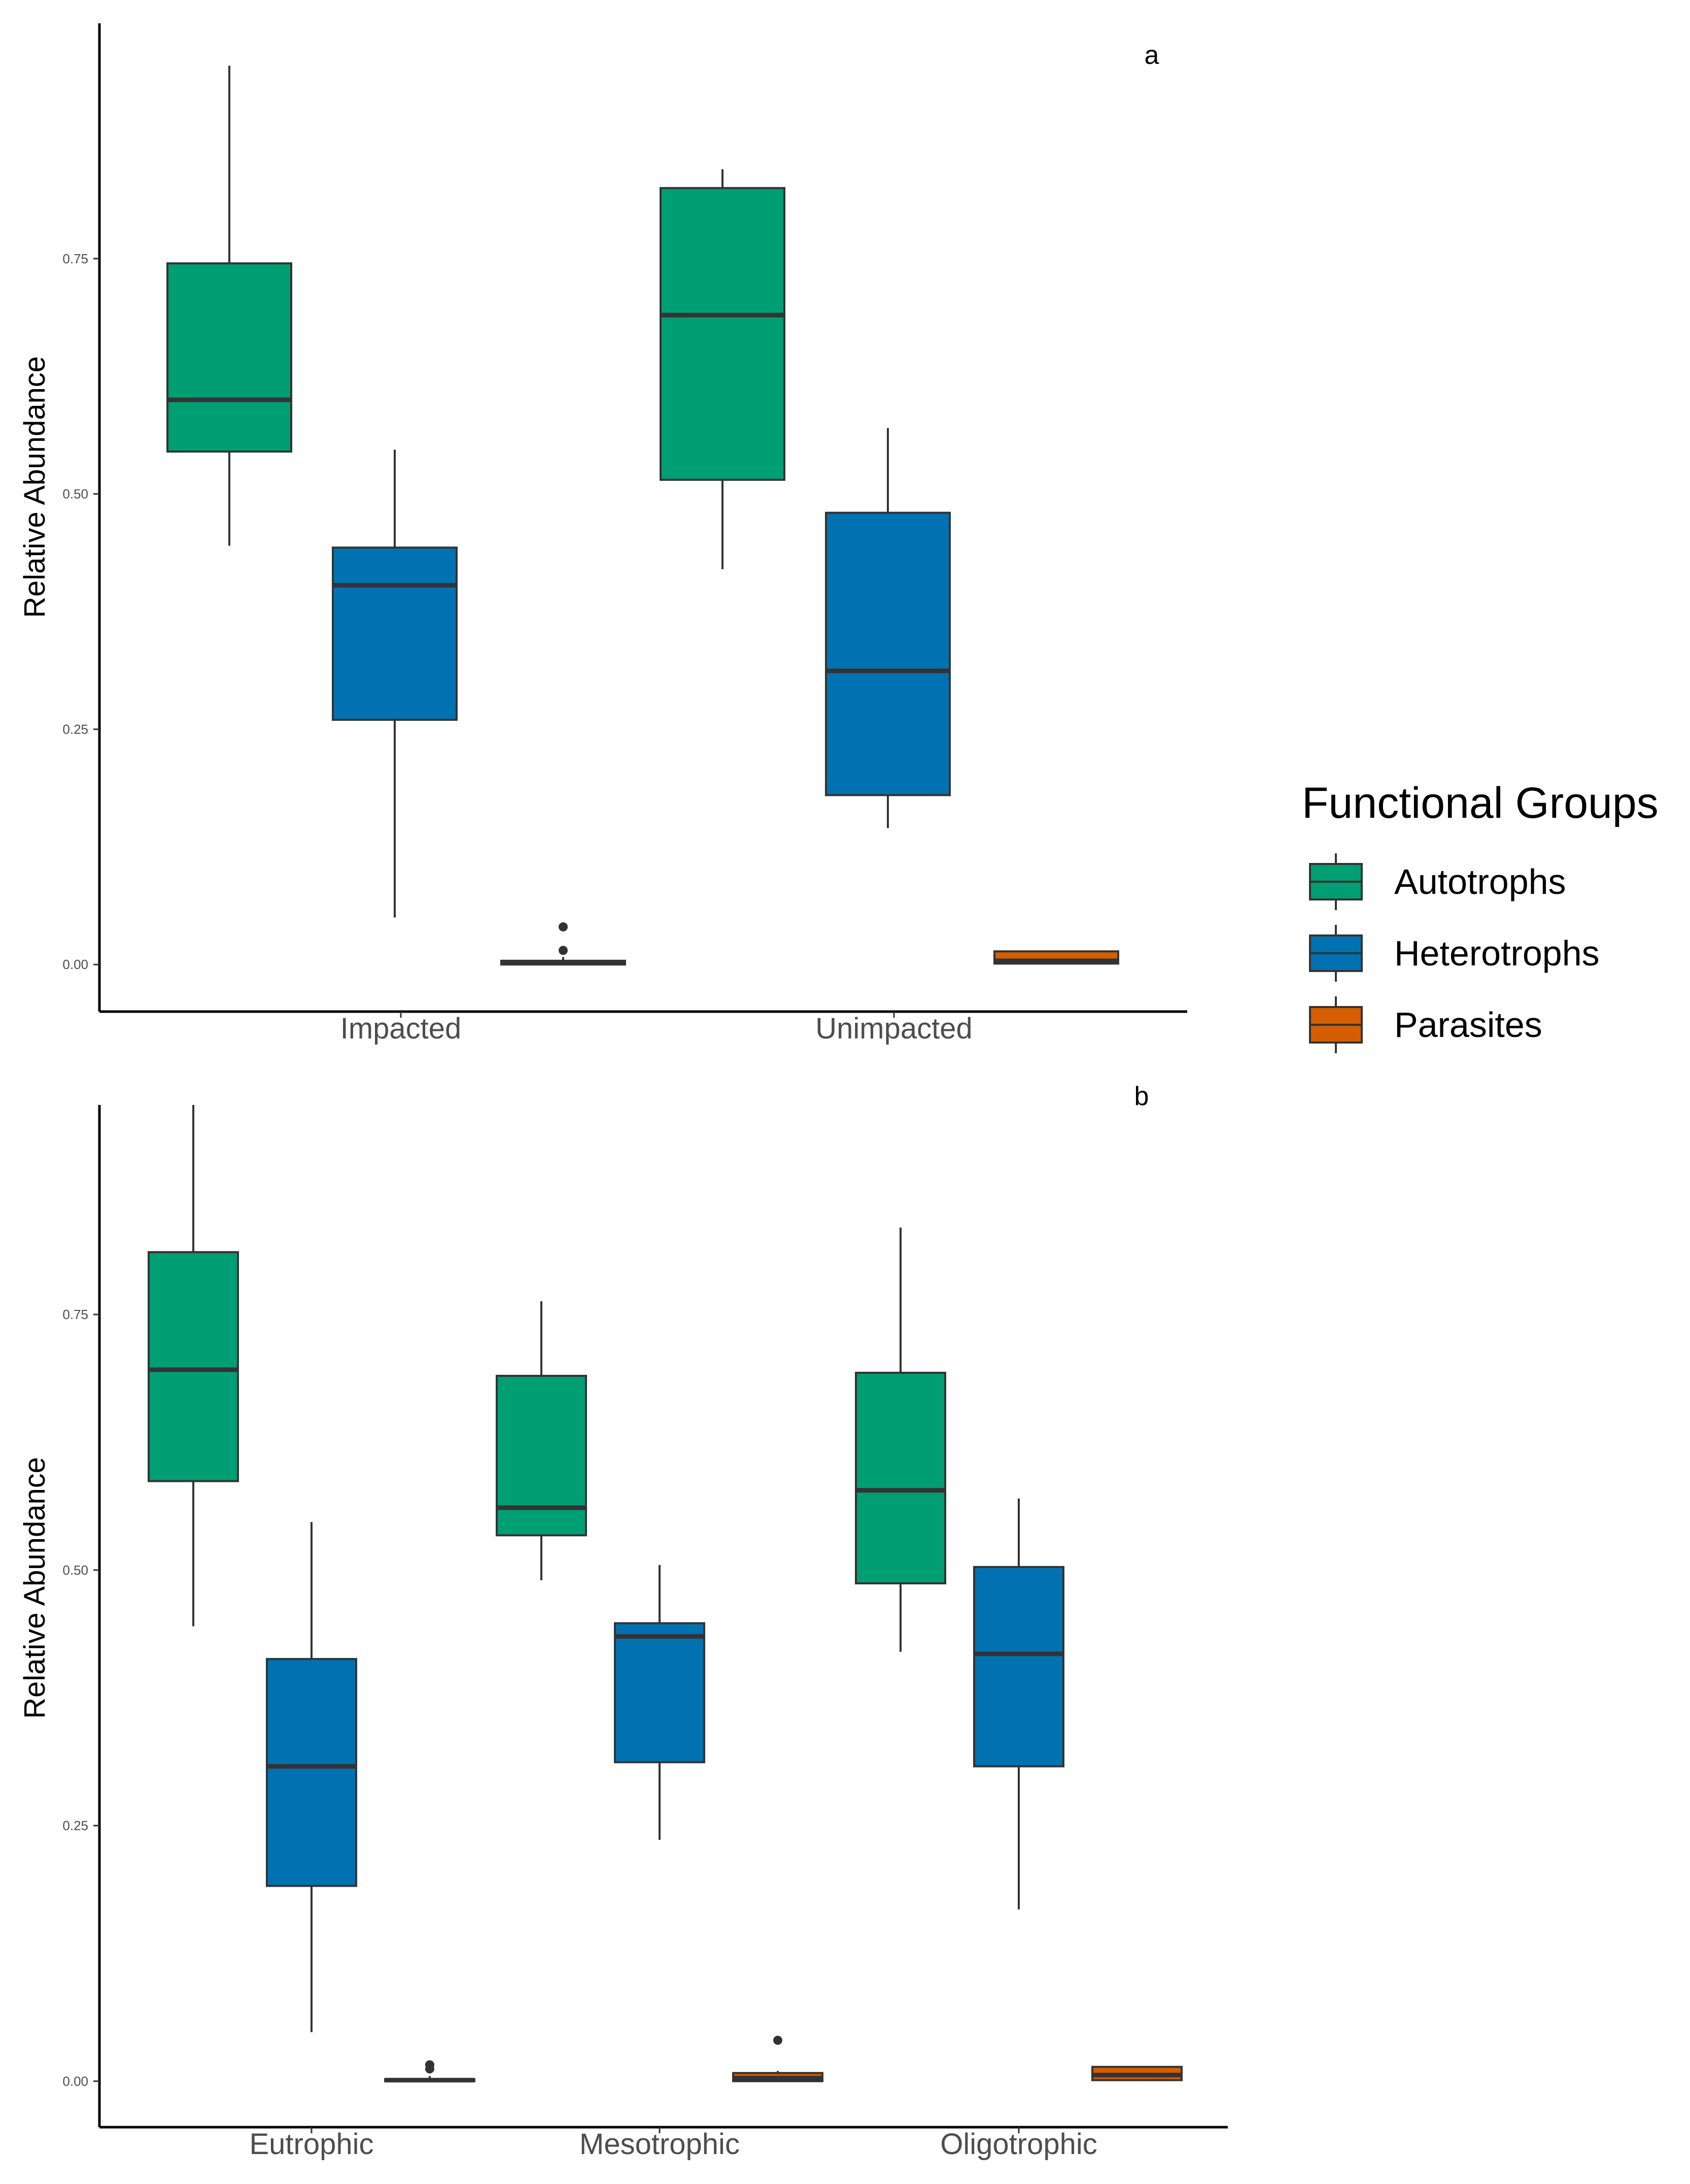 Image resolution: width=1690 pixels, height=2184 pixels. I want to click on panel-a-autotrophs-unimpacted-box, so click(723, 369).